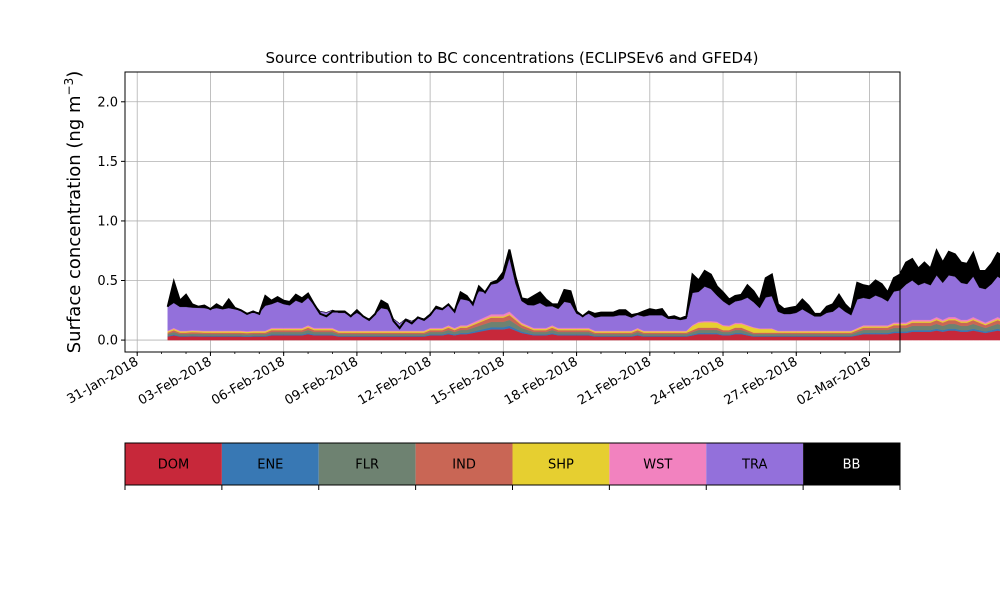  I want to click on x-tick-label: 21-Feb-2018, so click(614, 381).